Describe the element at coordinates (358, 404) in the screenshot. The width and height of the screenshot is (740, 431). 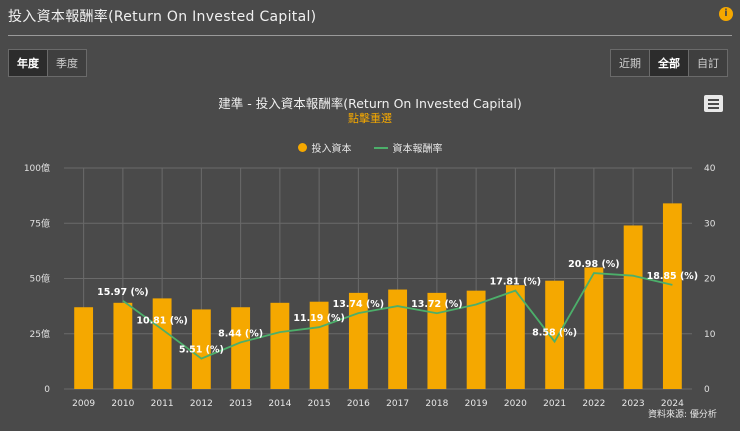
I see `x-axis-tick: 2016` at that location.